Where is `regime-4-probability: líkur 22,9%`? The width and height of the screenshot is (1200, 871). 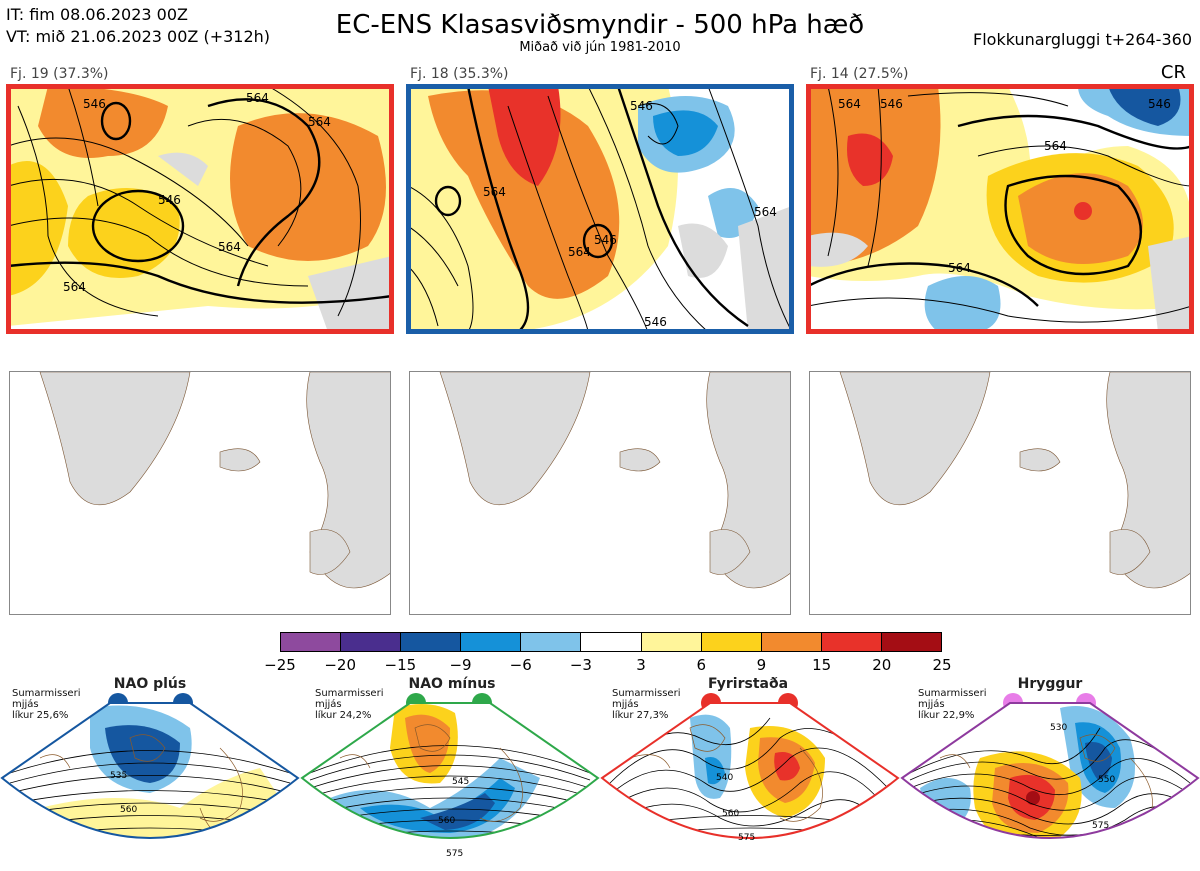 regime-4-probability: líkur 22,9% is located at coordinates (946, 715).